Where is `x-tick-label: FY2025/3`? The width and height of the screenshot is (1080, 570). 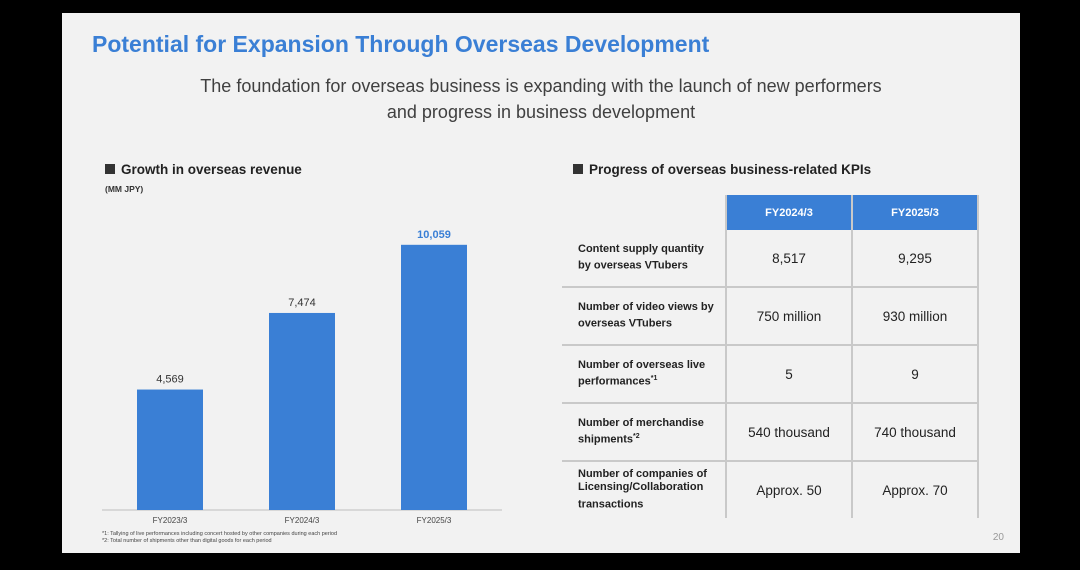 x-tick-label: FY2025/3 is located at coordinates (434, 520).